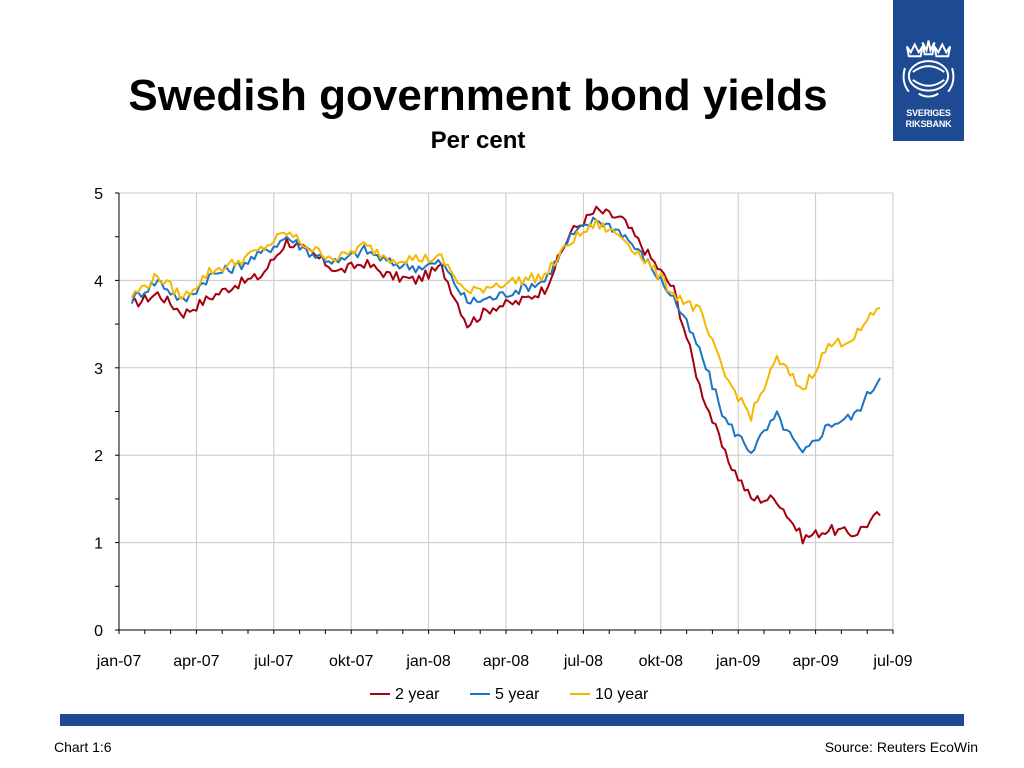  What do you see at coordinates (196, 661) in the screenshot?
I see `x-tick-label: apr-07` at bounding box center [196, 661].